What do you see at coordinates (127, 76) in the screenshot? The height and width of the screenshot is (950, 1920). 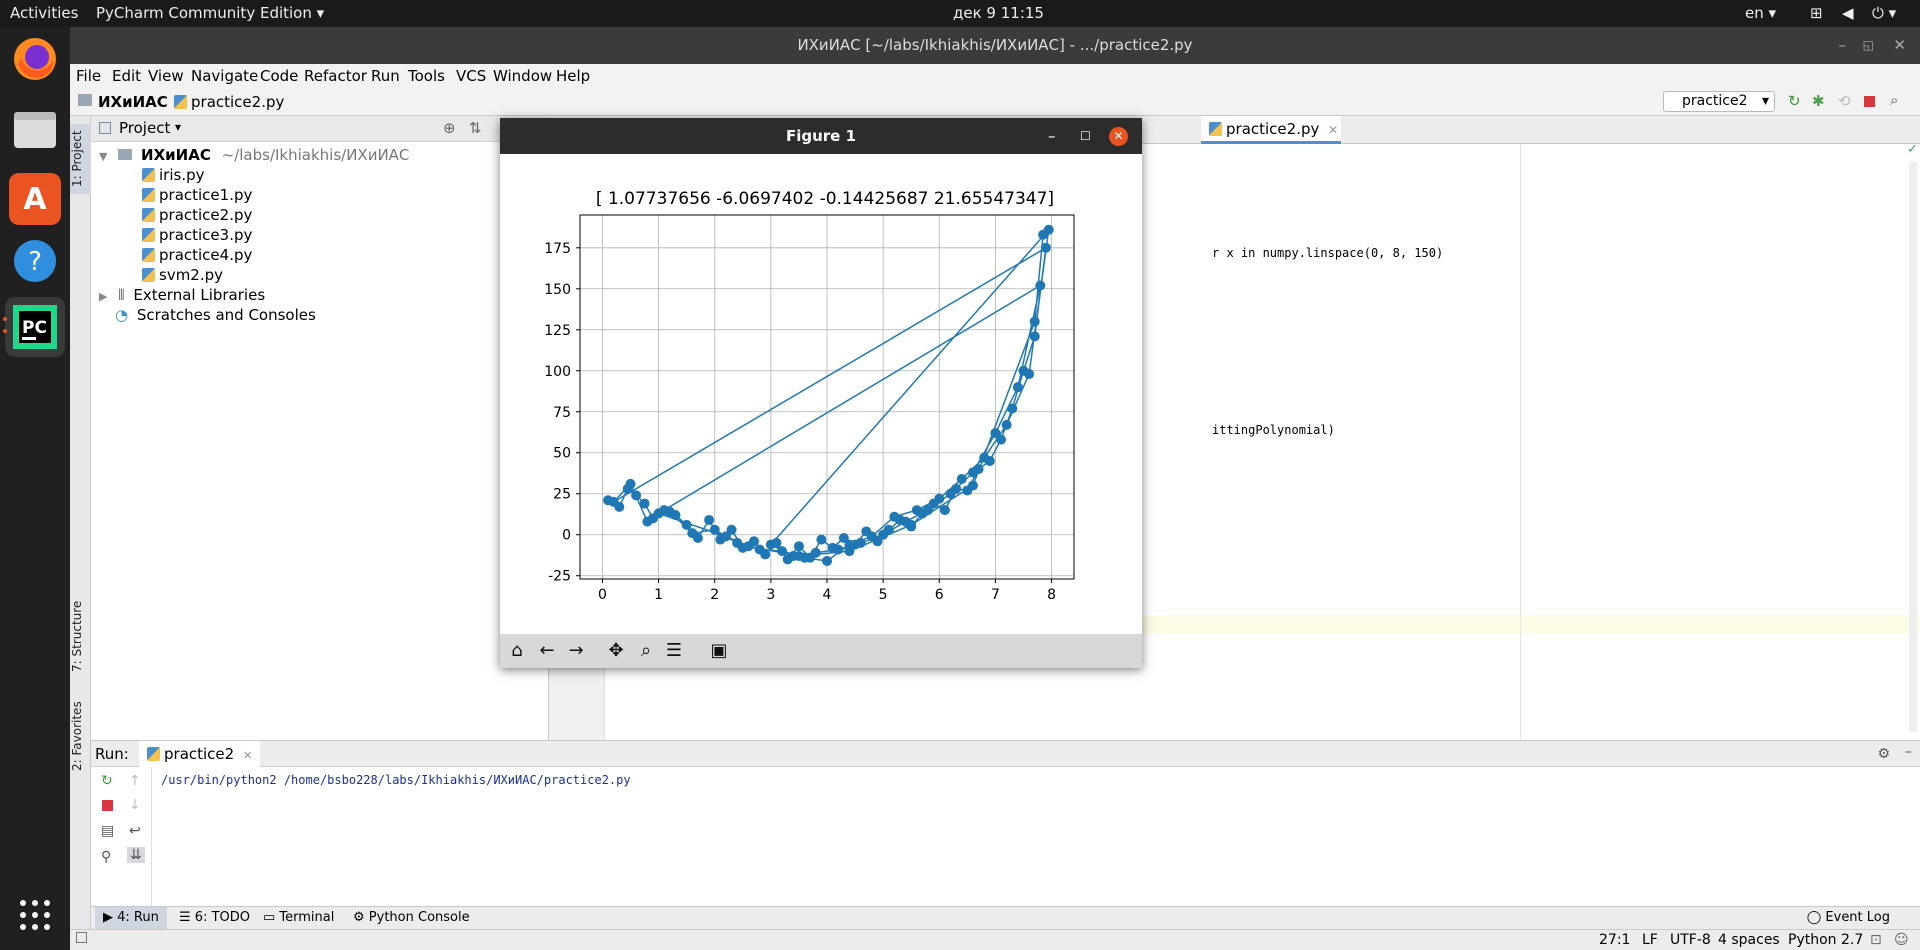 I see `menu-edit: Edit` at bounding box center [127, 76].